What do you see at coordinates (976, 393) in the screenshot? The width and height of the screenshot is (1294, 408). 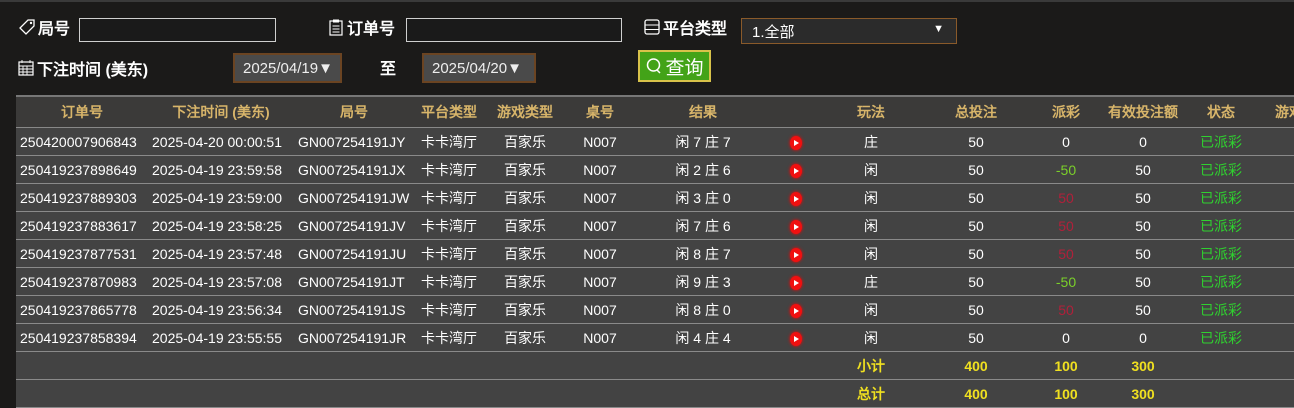 I see `total-bet: 400` at bounding box center [976, 393].